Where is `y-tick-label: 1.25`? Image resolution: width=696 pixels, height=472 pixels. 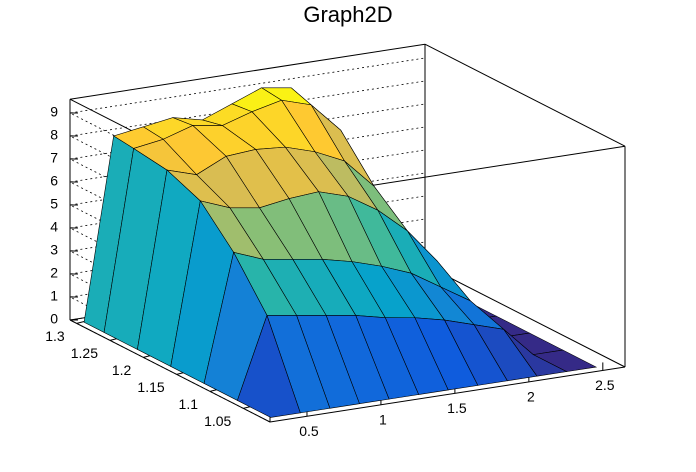 y-tick-label: 1.25 is located at coordinates (84, 353).